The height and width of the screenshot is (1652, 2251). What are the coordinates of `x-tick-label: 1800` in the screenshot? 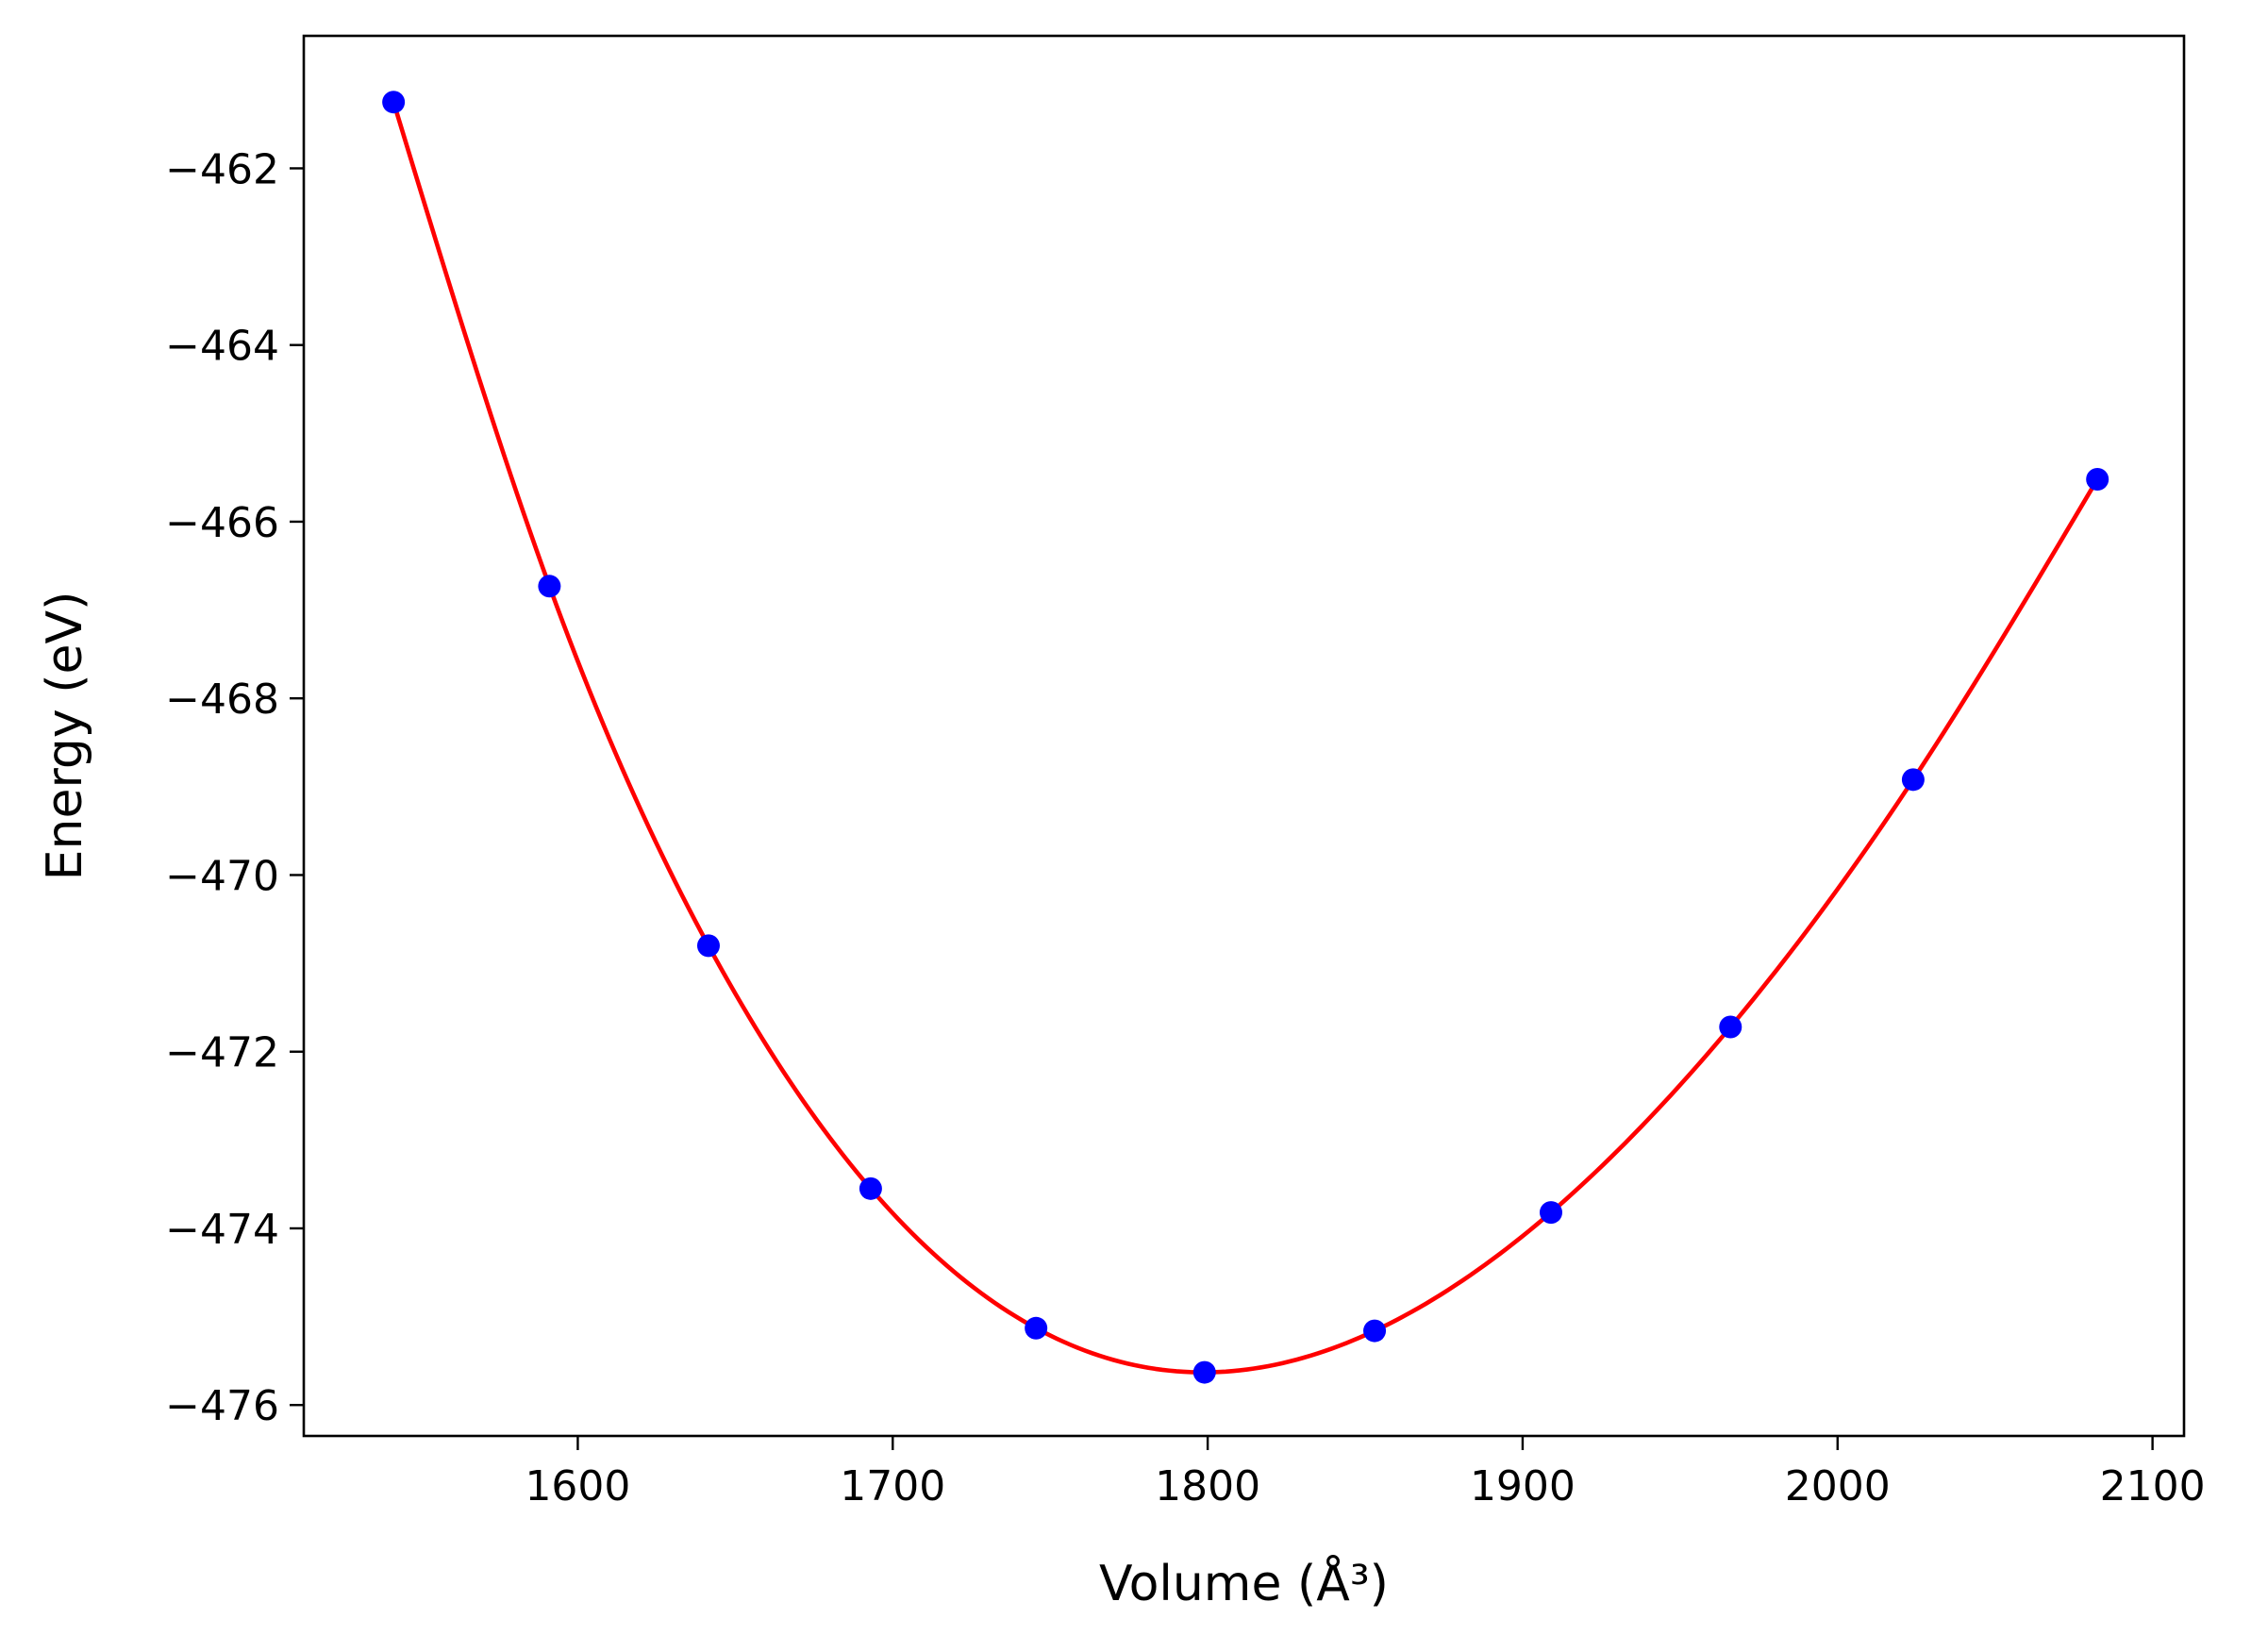 It's located at (1207, 1486).